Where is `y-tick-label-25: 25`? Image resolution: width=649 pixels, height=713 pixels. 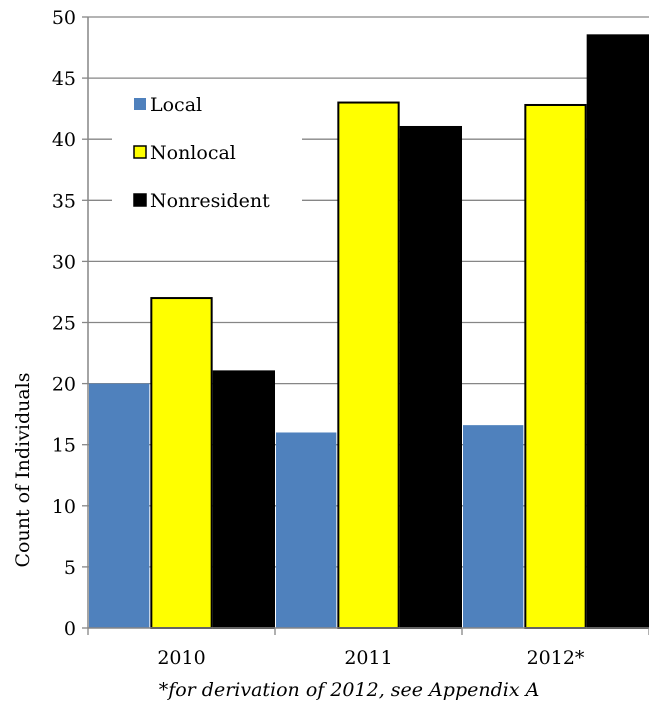 y-tick-label-25: 25 is located at coordinates (64, 324).